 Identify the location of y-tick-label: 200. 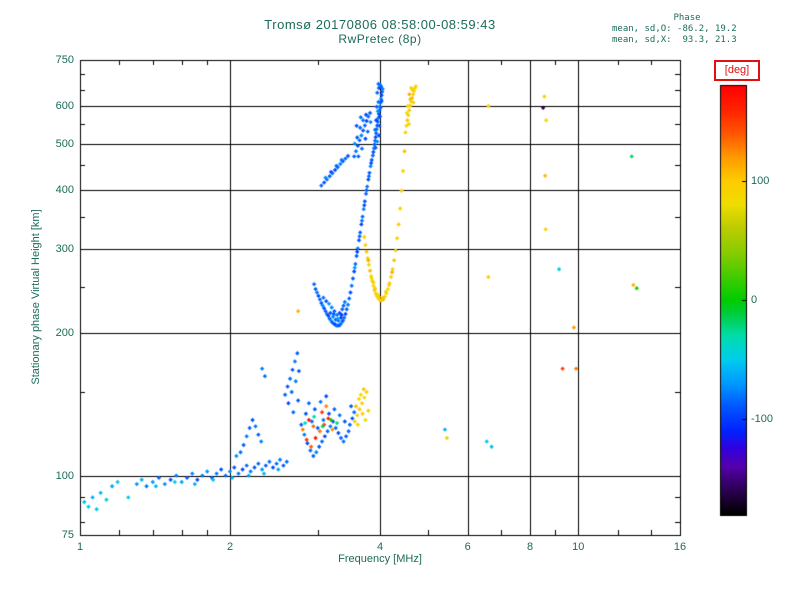
(64, 332).